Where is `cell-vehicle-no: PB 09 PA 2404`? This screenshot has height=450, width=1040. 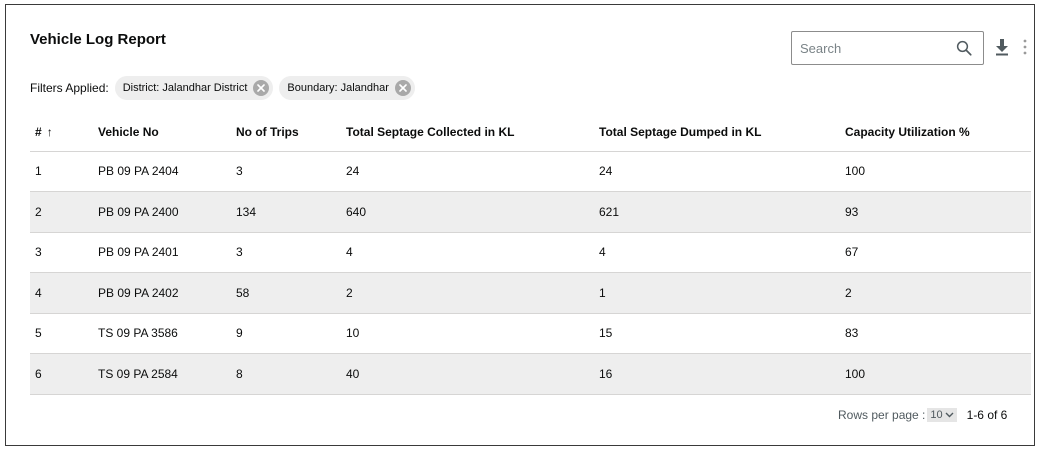
cell-vehicle-no: PB 09 PA 2404 is located at coordinates (162, 171).